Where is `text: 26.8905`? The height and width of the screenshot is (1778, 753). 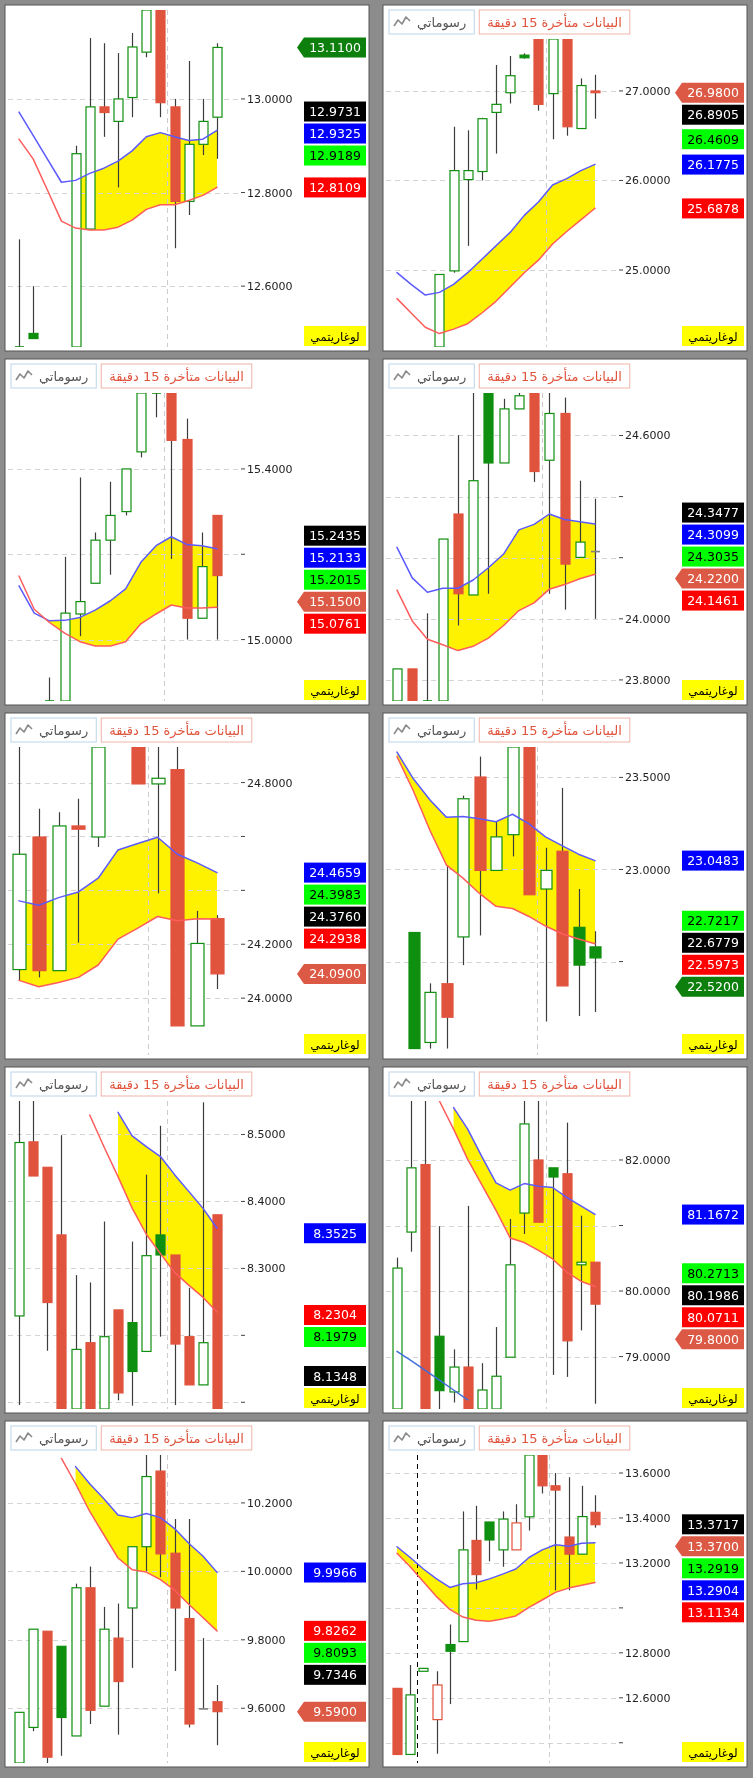 text: 26.8905 is located at coordinates (713, 115).